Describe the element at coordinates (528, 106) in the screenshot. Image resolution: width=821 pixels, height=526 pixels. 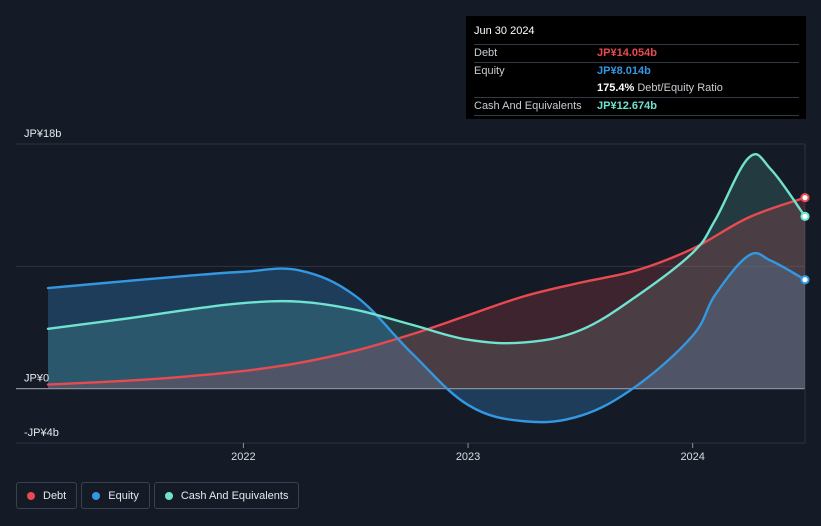
I see `tooltip-cash-label: Cash And Equivalents` at that location.